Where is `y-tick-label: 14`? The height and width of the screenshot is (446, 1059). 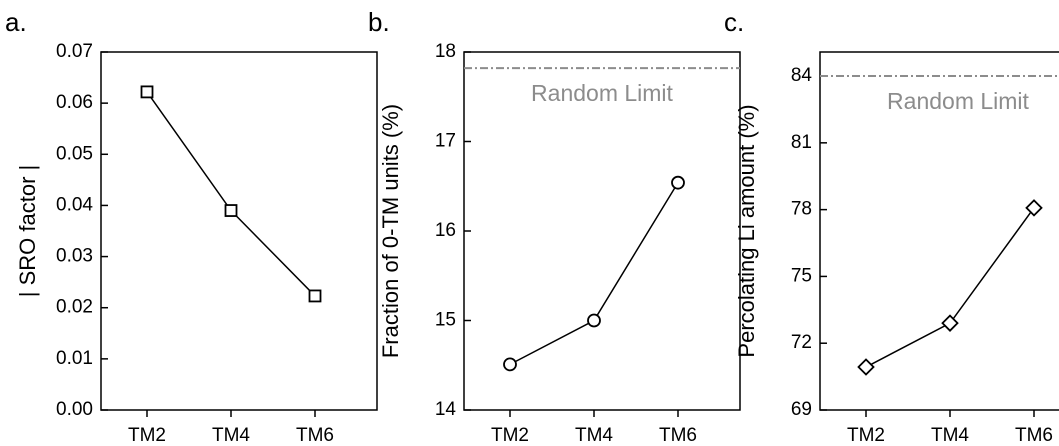 y-tick-label: 14 is located at coordinates (446, 409).